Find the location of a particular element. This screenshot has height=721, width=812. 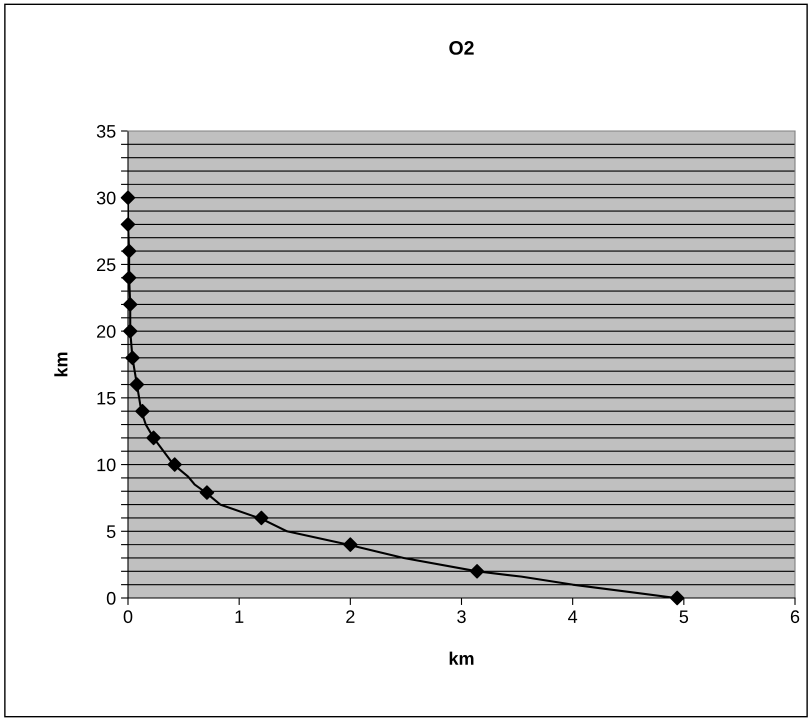

y-tick-label: 5 is located at coordinates (111, 531).